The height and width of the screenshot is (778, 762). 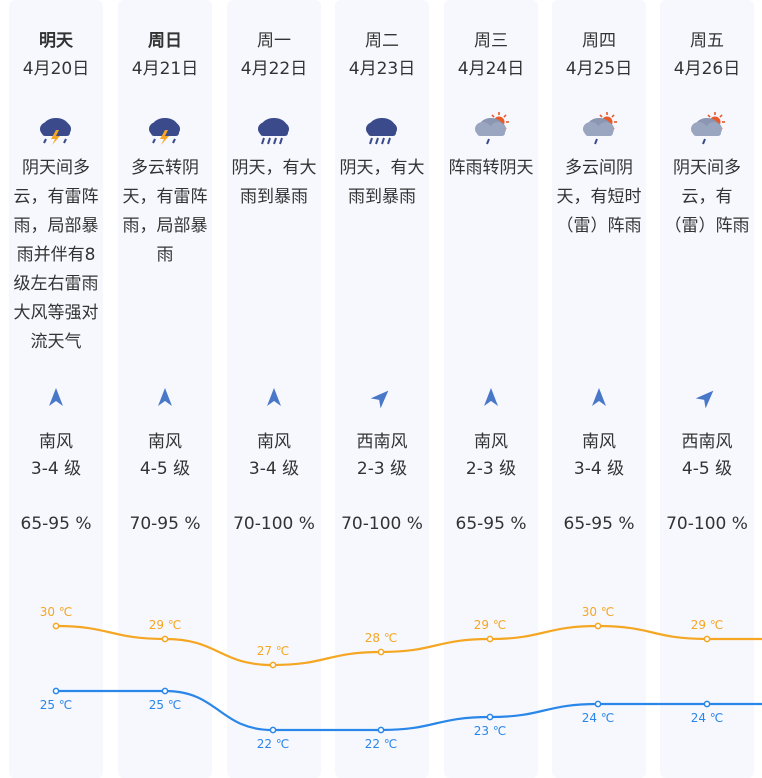 What do you see at coordinates (707, 41) in the screenshot?
I see `day-name: 周五` at bounding box center [707, 41].